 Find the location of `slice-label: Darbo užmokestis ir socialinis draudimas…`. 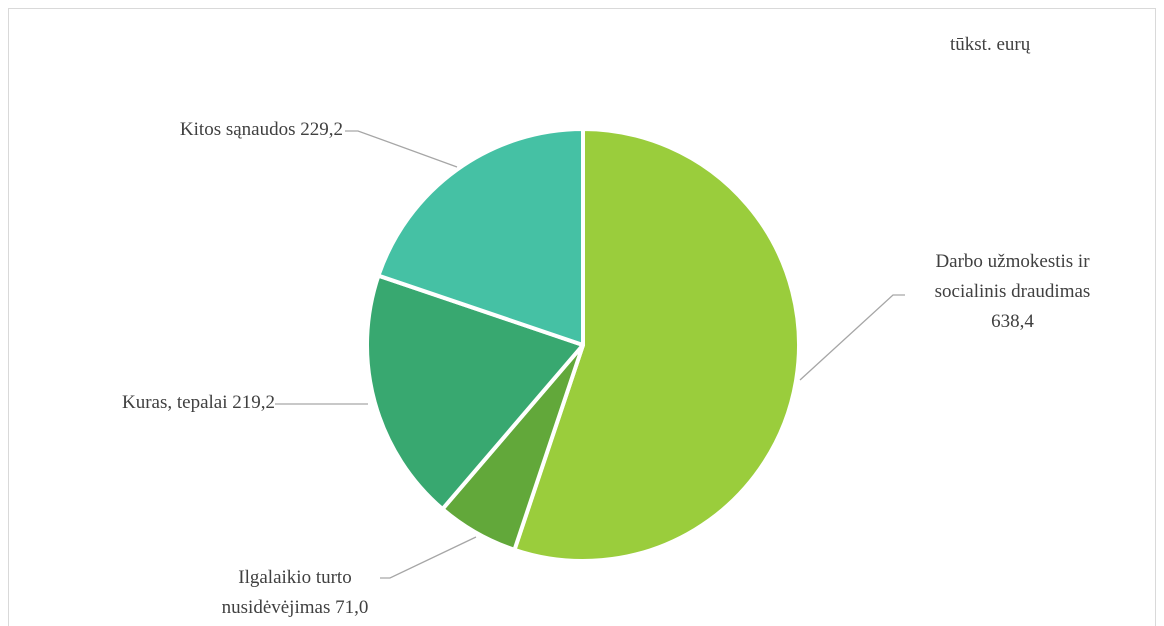

slice-label: Darbo užmokestis ir socialinis draudimas… is located at coordinates (1012, 292).